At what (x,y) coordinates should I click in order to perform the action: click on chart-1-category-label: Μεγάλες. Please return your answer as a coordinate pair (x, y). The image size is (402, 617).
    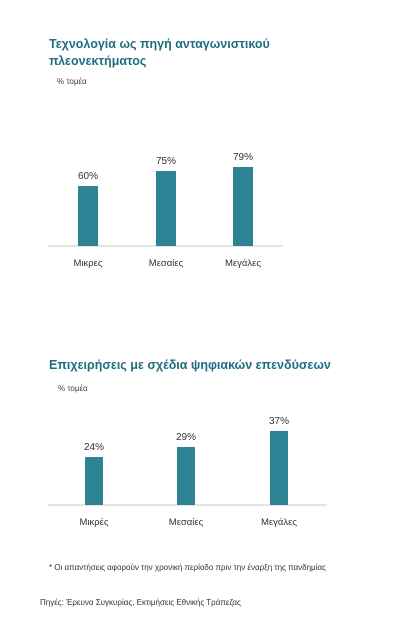
    Looking at the image, I should click on (243, 263).